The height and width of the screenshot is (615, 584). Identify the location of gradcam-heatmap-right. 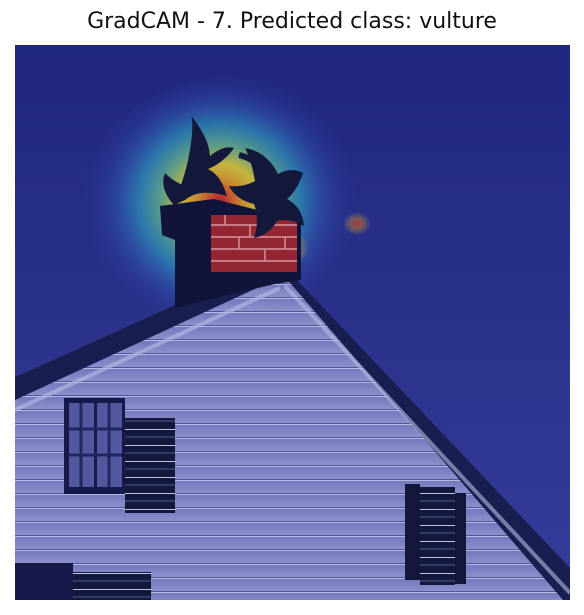
(343, 240).